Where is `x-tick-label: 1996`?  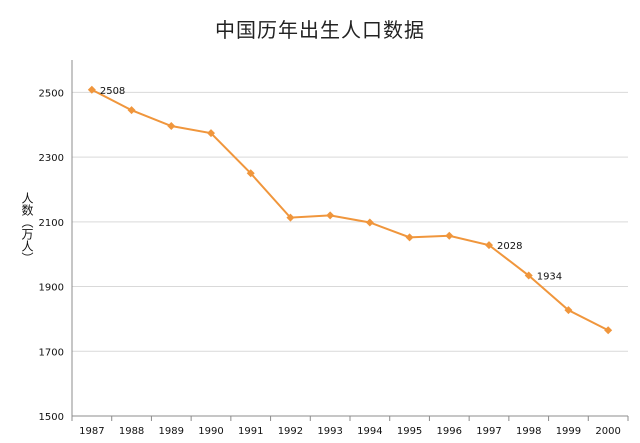 x-tick-label: 1996 is located at coordinates (449, 431).